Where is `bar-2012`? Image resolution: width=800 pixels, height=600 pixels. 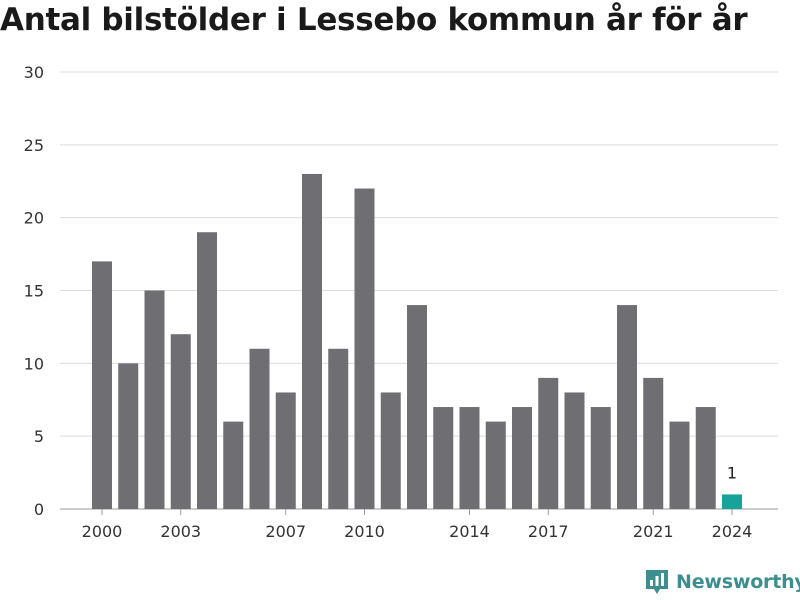
bar-2012 is located at coordinates (417, 407).